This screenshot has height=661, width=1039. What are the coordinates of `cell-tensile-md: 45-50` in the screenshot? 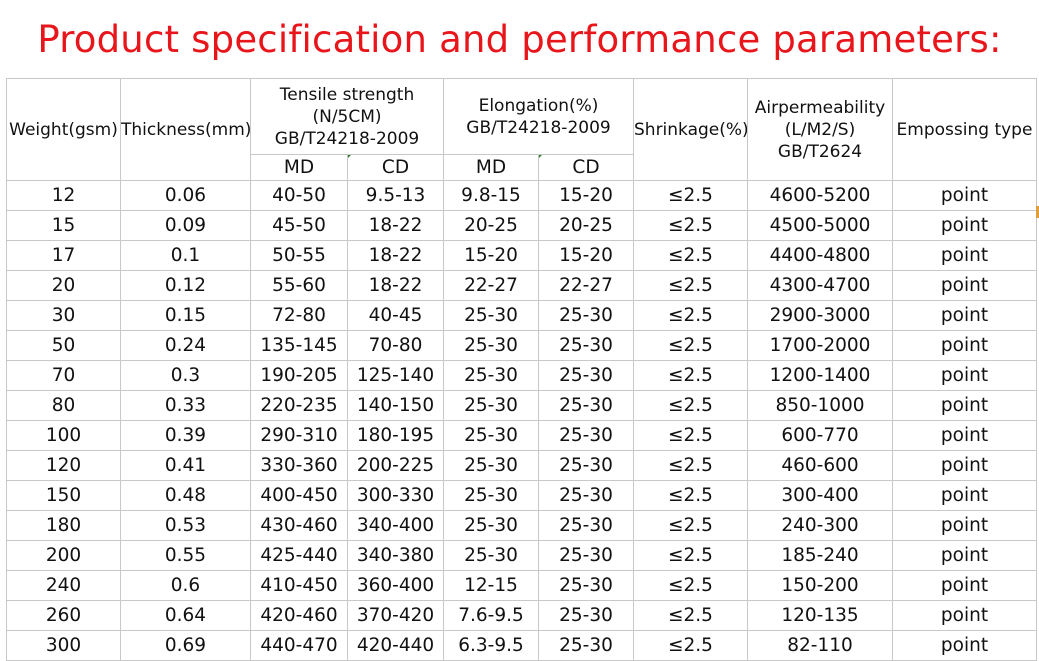 It's located at (299, 225).